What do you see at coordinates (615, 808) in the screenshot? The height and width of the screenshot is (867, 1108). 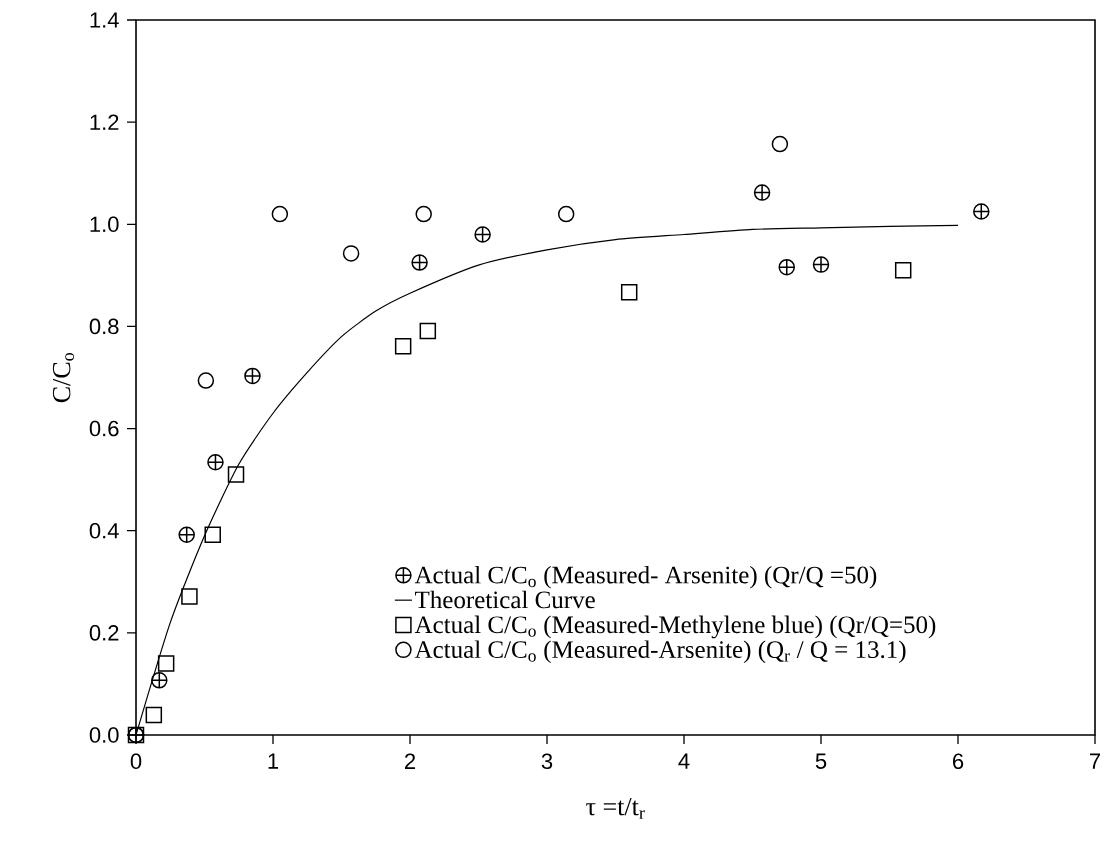 I see `x-axis-title: τ =t/t$_{r}$` at bounding box center [615, 808].